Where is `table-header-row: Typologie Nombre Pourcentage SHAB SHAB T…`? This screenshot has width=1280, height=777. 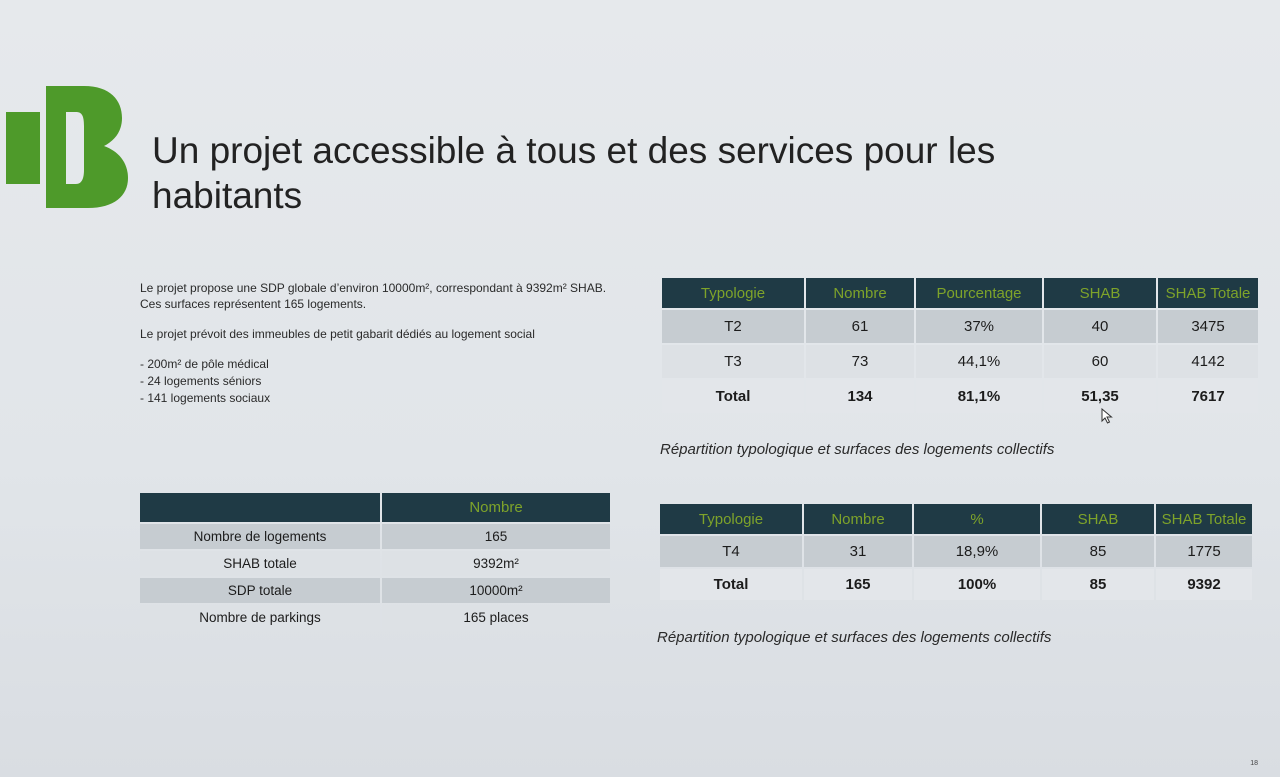
table-header-row: Typologie Nombre Pourcentage SHAB SHAB T… is located at coordinates (960, 293).